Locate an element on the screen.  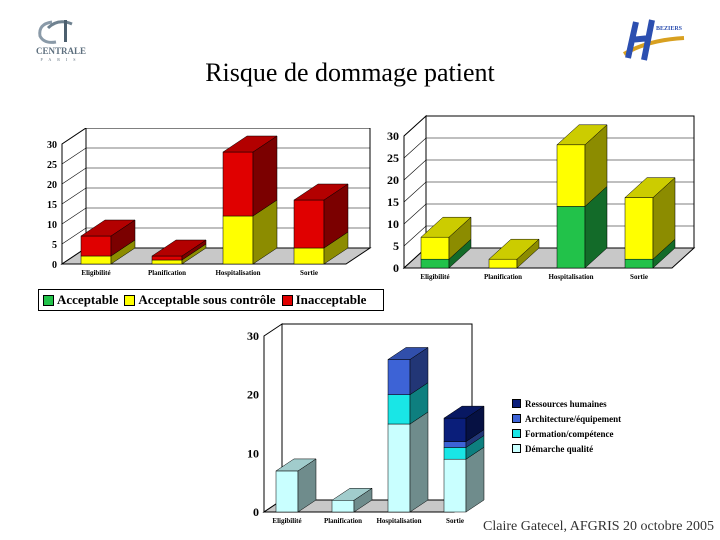
legend-item: Démarche qualité is located at coordinates (577, 448).